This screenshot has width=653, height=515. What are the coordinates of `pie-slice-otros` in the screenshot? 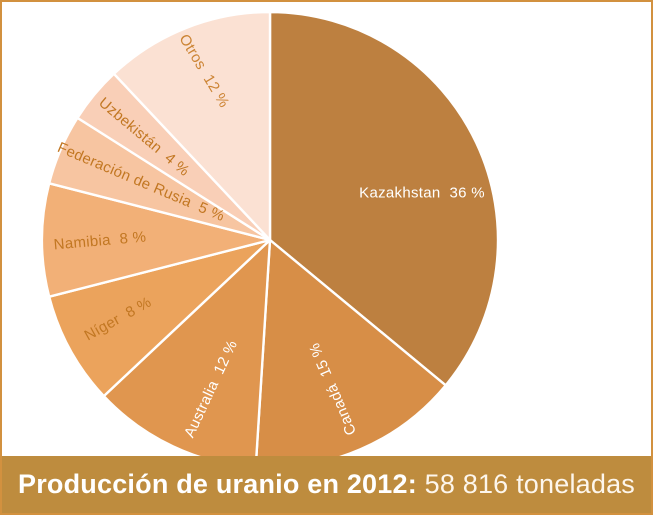 It's located at (192, 126).